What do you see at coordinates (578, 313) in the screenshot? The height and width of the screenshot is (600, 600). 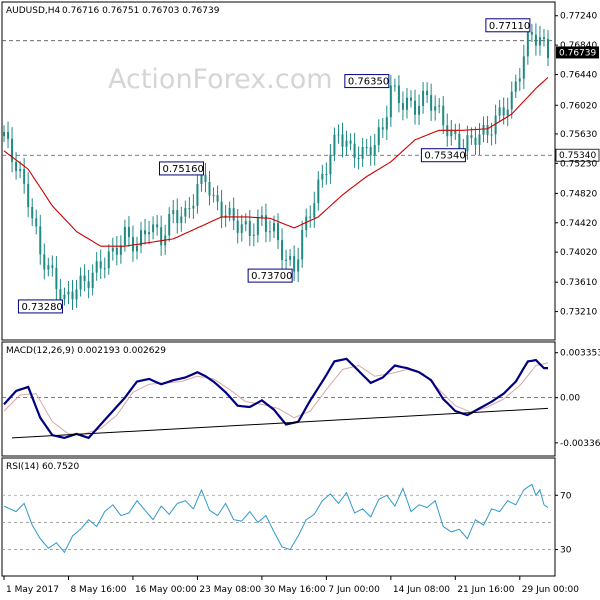 I see `price-axis-tick-label: 0.73210` at bounding box center [578, 313].